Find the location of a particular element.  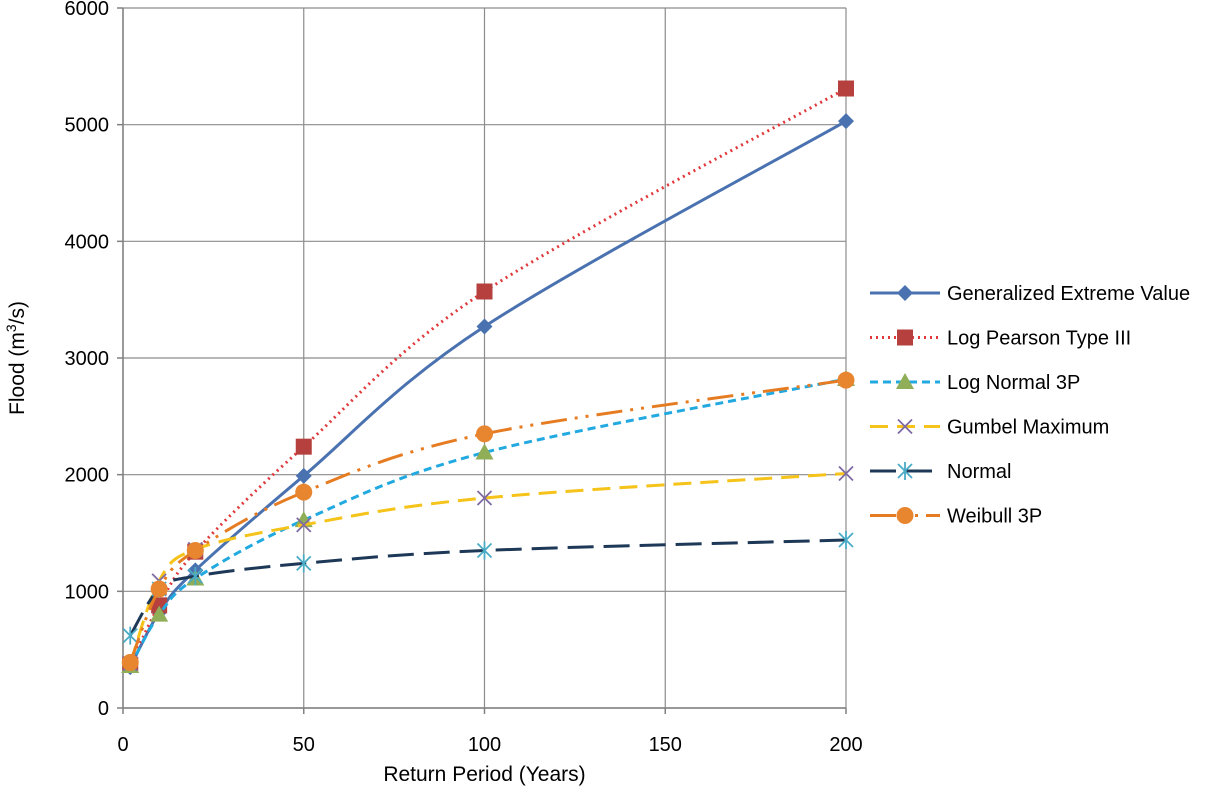

legend-label: Log Normal 3P is located at coordinates (1013, 383).